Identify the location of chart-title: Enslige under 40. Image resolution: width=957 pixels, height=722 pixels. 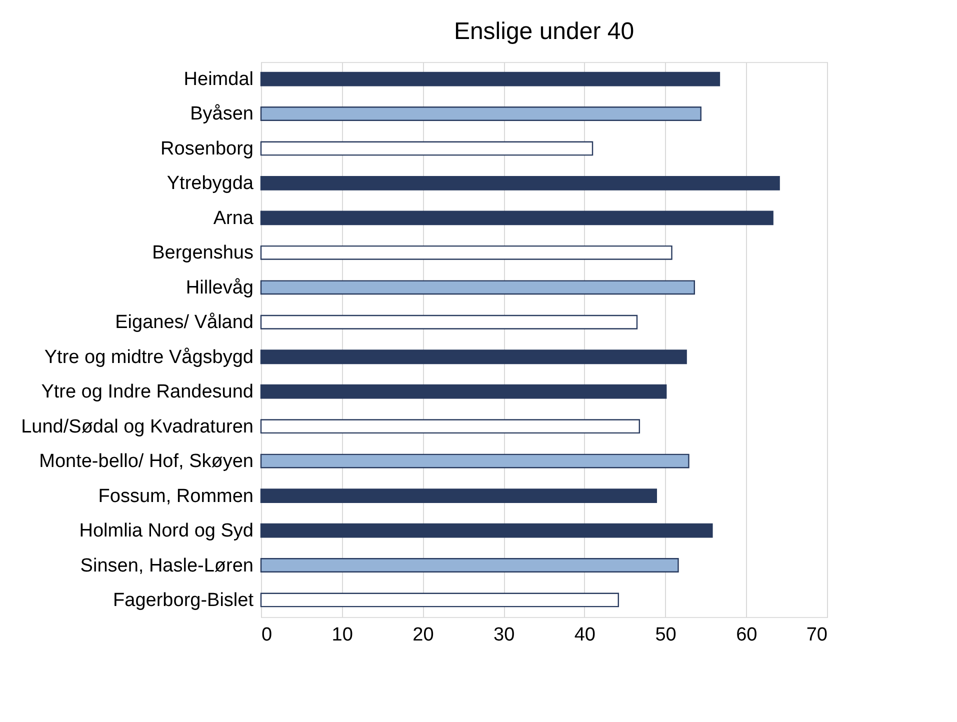
(544, 31).